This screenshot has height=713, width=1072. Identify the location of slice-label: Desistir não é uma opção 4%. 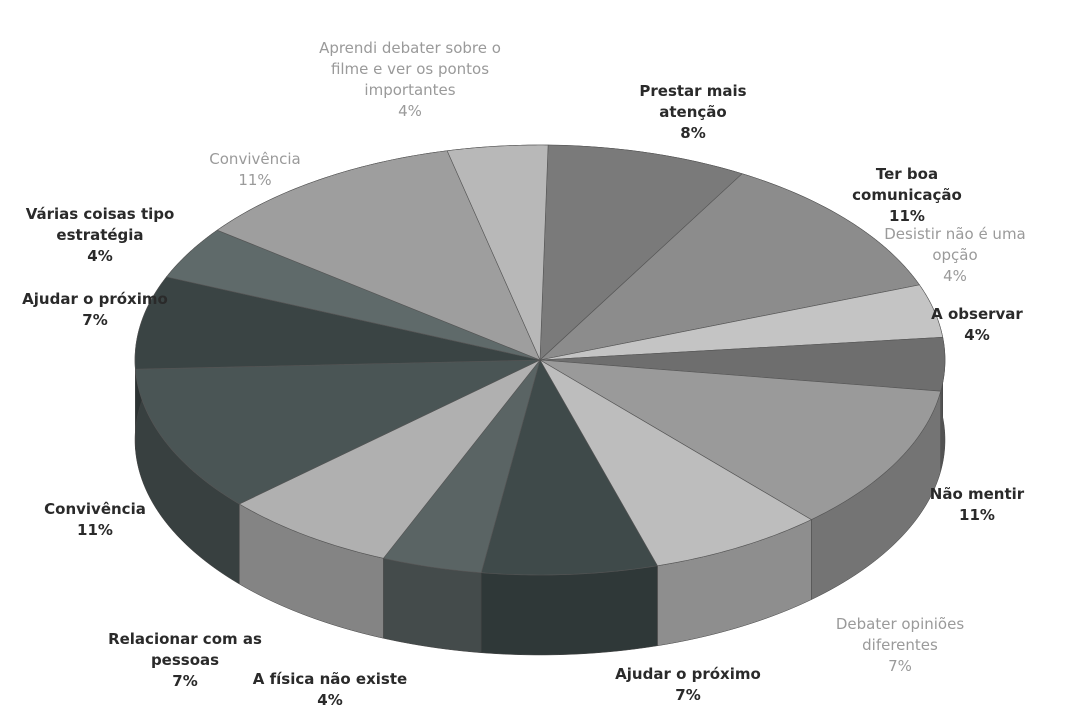
(955, 255).